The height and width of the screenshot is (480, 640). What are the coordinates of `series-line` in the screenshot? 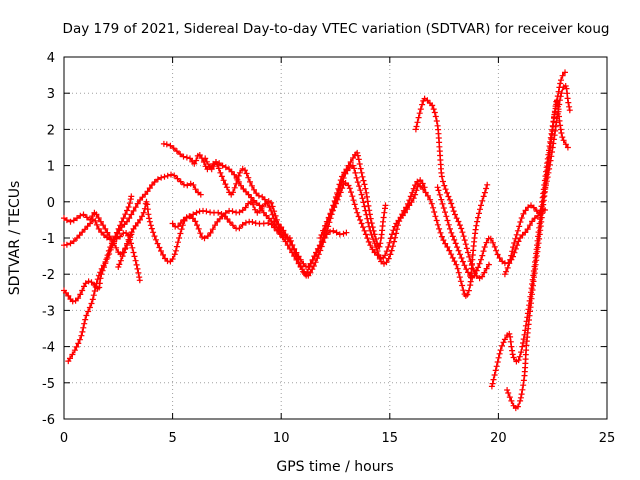 It's located at (453, 188).